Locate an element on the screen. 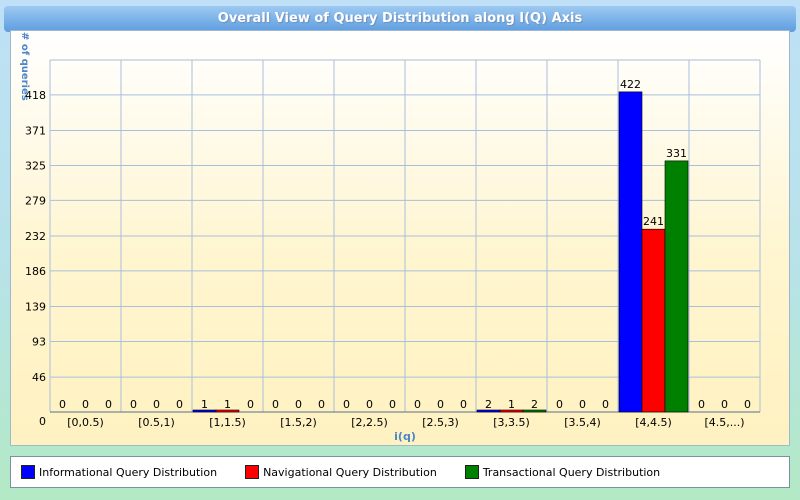 Image resolution: width=800 pixels, height=500 pixels. y-tick-label: 186 is located at coordinates (35, 271).